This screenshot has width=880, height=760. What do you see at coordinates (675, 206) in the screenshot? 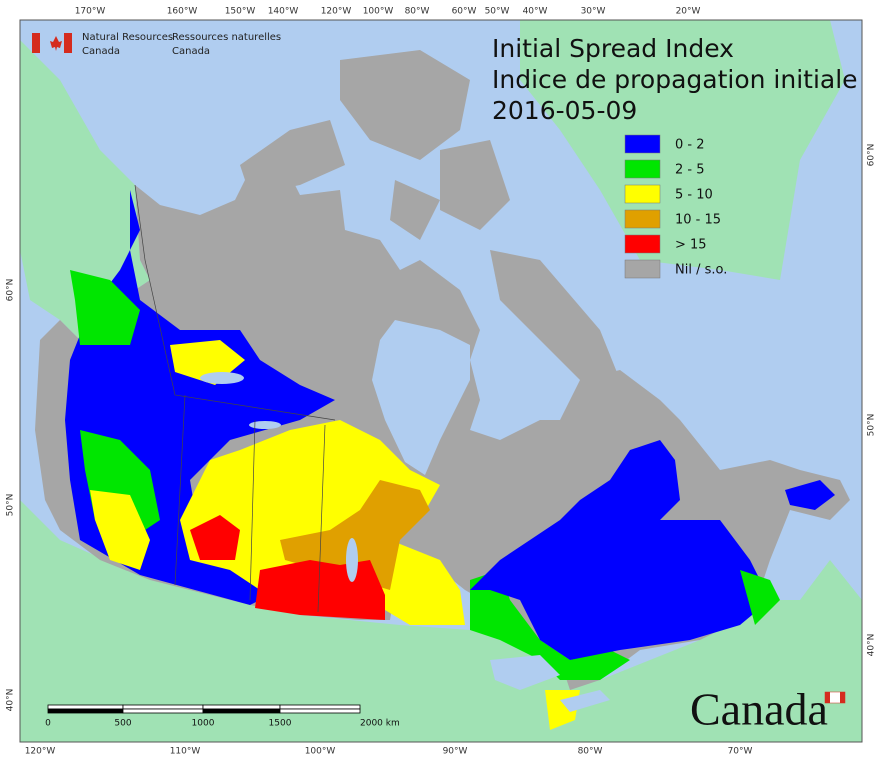
I see `legend: 0 - 2 2 - 5 5 - 10 10 - 15 > 15 Nil / s.o.` at bounding box center [675, 206].